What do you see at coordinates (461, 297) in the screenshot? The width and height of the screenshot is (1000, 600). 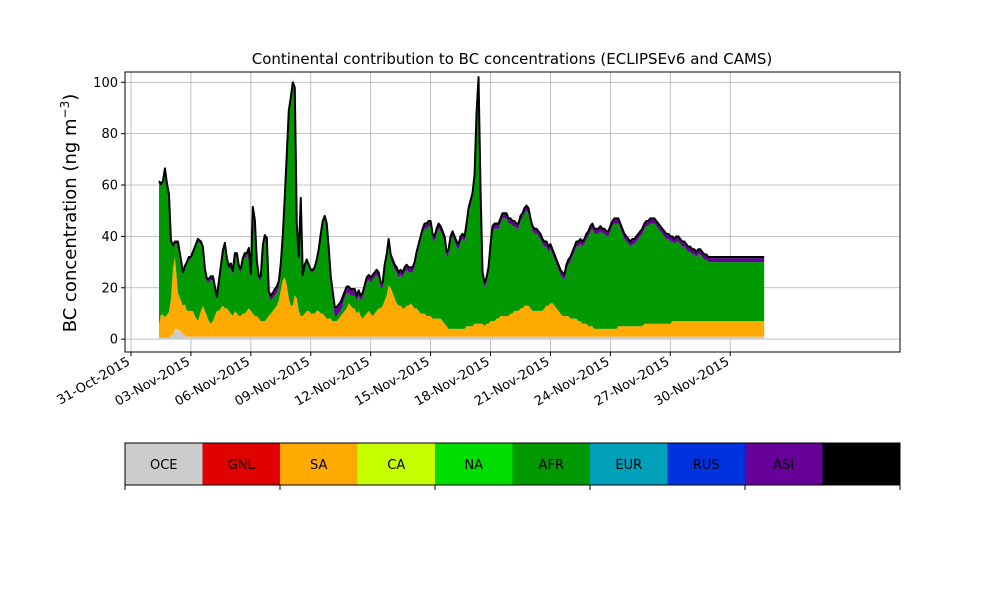 I see `area-series-sa` at bounding box center [461, 297].